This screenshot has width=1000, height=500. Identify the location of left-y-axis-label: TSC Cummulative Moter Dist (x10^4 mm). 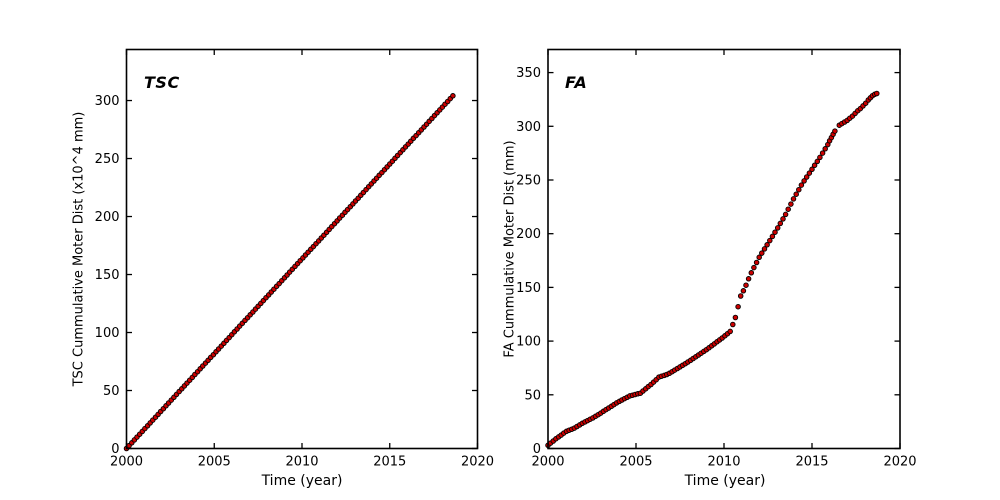
(79, 249).